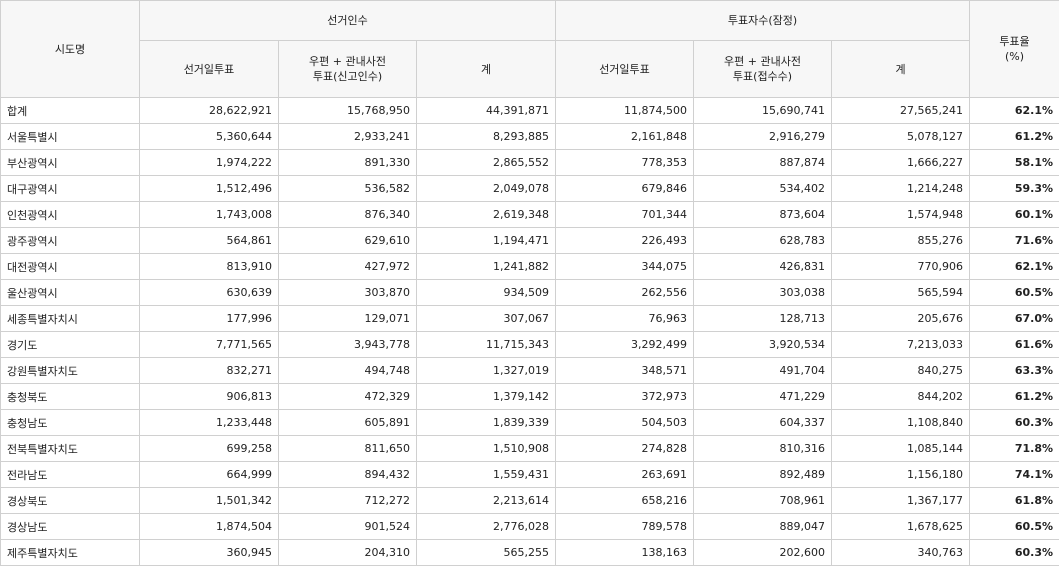 This screenshot has height=568, width=1059. What do you see at coordinates (900, 162) in the screenshot?
I see `table-cell: 1,666,227` at bounding box center [900, 162].